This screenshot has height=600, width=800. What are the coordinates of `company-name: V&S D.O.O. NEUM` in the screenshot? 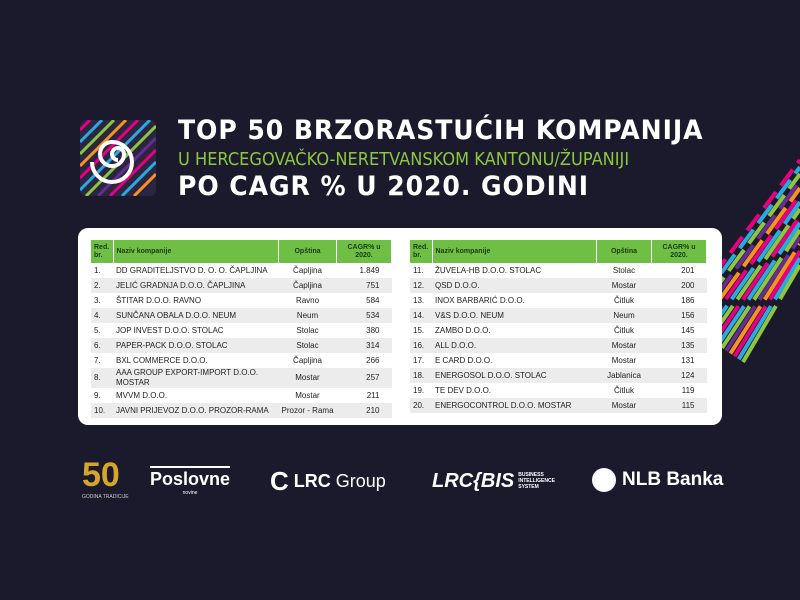 It's located at (514, 315).